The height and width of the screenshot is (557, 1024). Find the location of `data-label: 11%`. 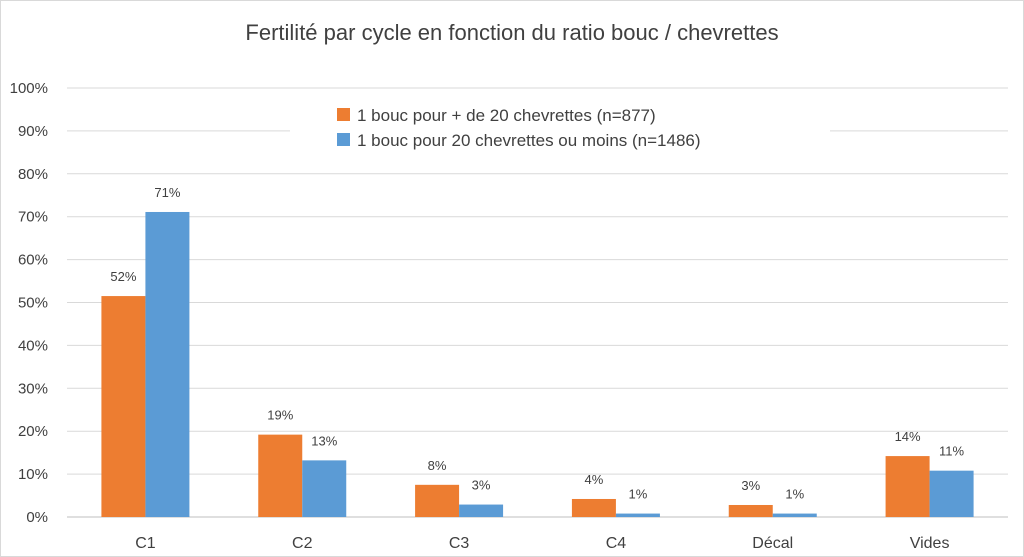

data-label: 11% is located at coordinates (951, 451).